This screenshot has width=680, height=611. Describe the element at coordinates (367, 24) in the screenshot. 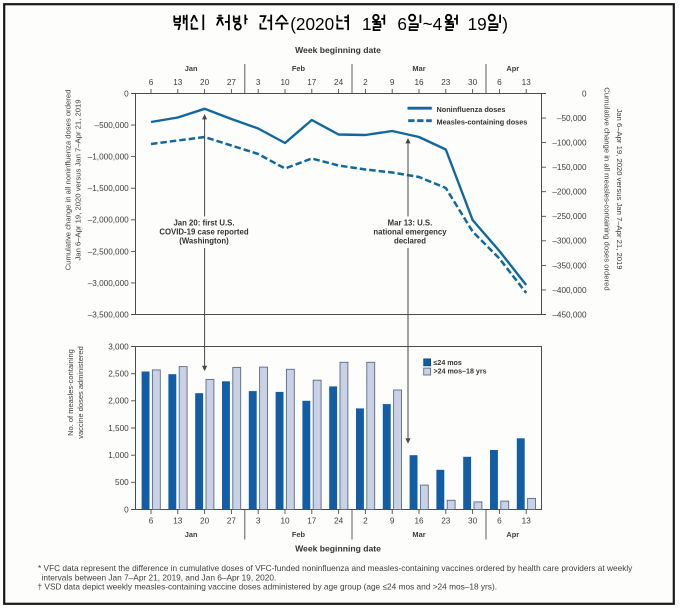

I see `svg-text: 1` at that location.